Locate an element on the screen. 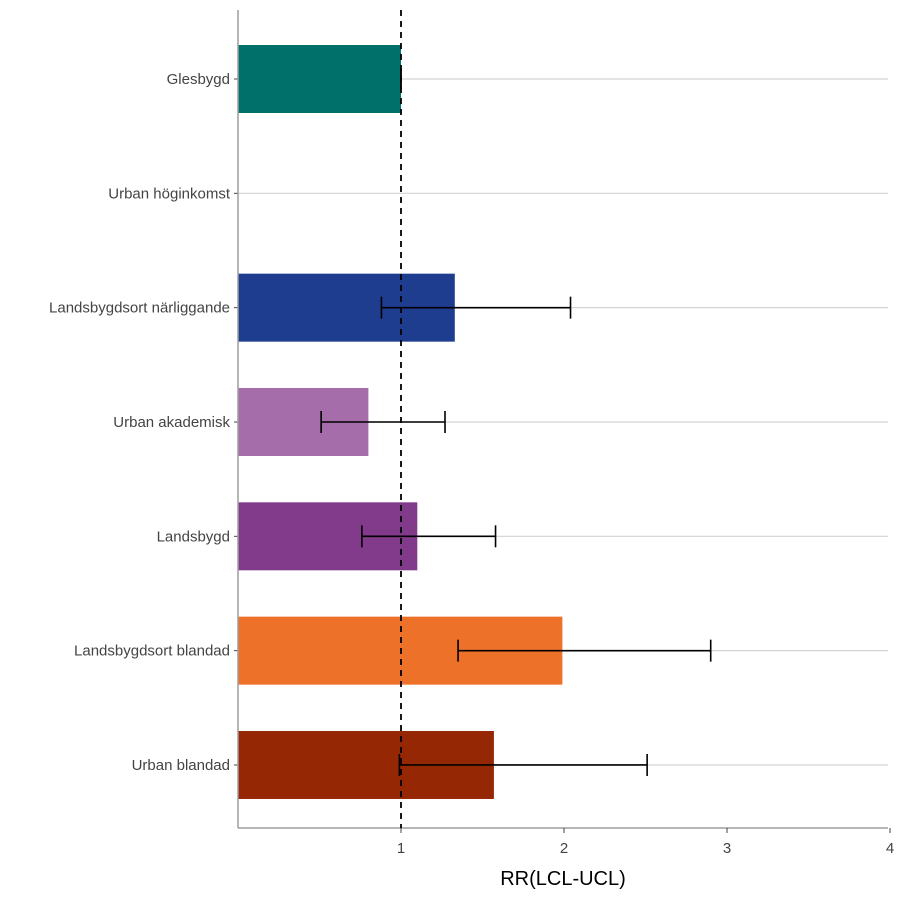 Image resolution: width=900 pixels, height=905 pixels. category-label-3: Urban akademisk is located at coordinates (171, 422).